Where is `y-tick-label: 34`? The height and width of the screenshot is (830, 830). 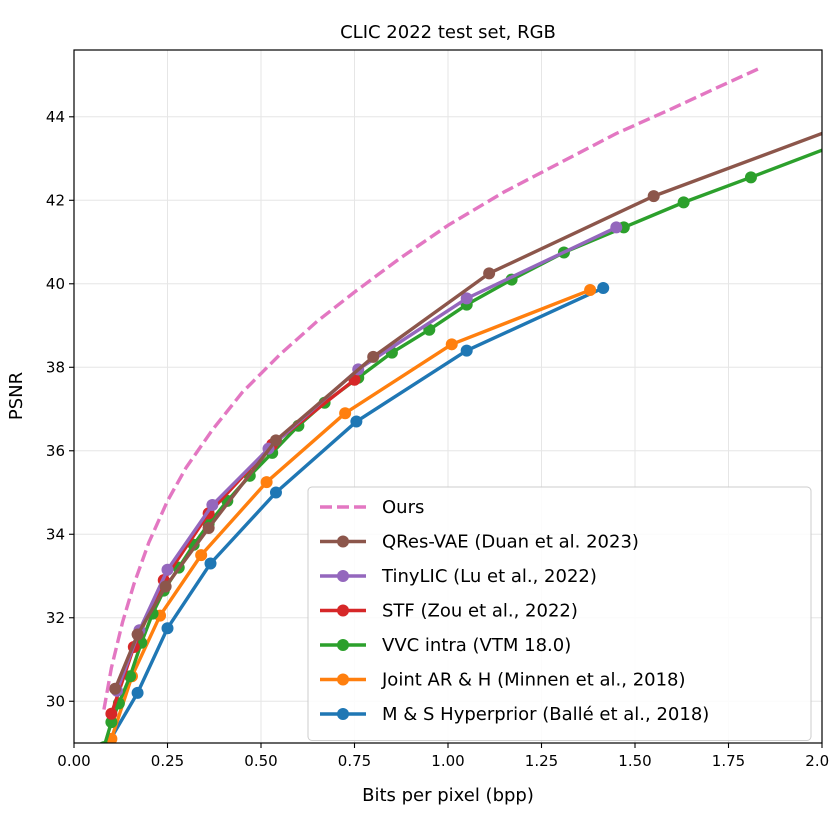
y-tick-label: 34 is located at coordinates (55, 534).